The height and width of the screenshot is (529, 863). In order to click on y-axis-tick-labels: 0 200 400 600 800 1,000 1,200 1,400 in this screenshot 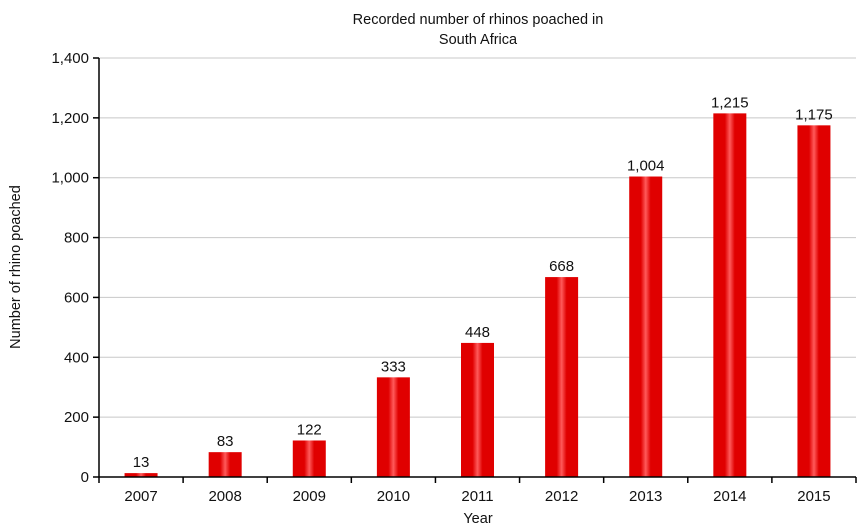, I will do `click(70, 268)`.